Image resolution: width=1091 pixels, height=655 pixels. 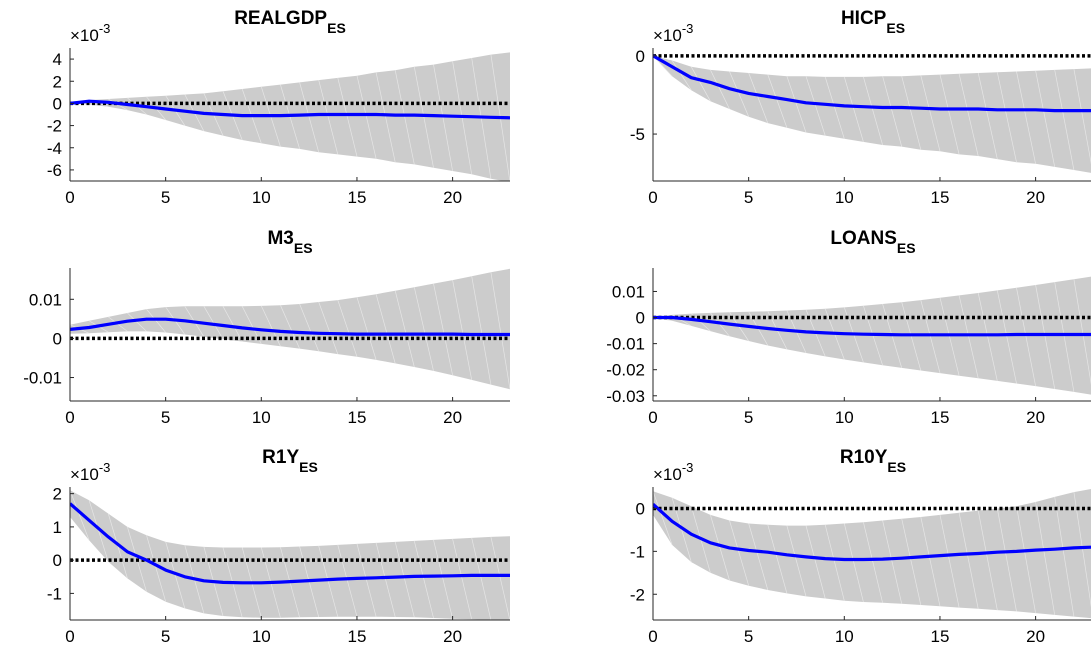 I want to click on chart-5-y-tick-label: -2, so click(x=637, y=594).